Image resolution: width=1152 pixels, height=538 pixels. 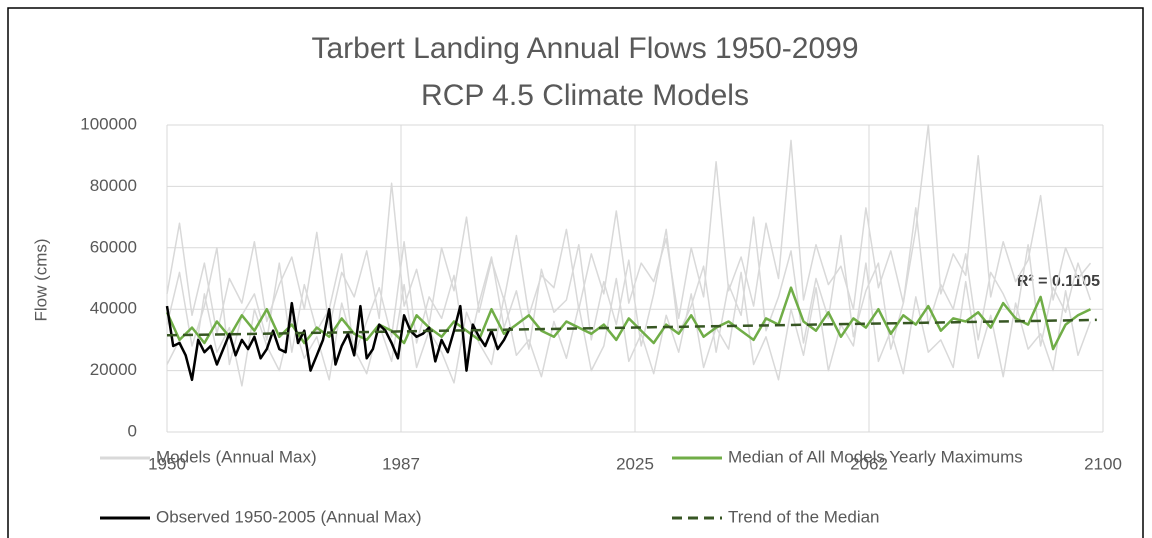 What do you see at coordinates (108, 123) in the screenshot?
I see `y-tick-label: 100000` at bounding box center [108, 123].